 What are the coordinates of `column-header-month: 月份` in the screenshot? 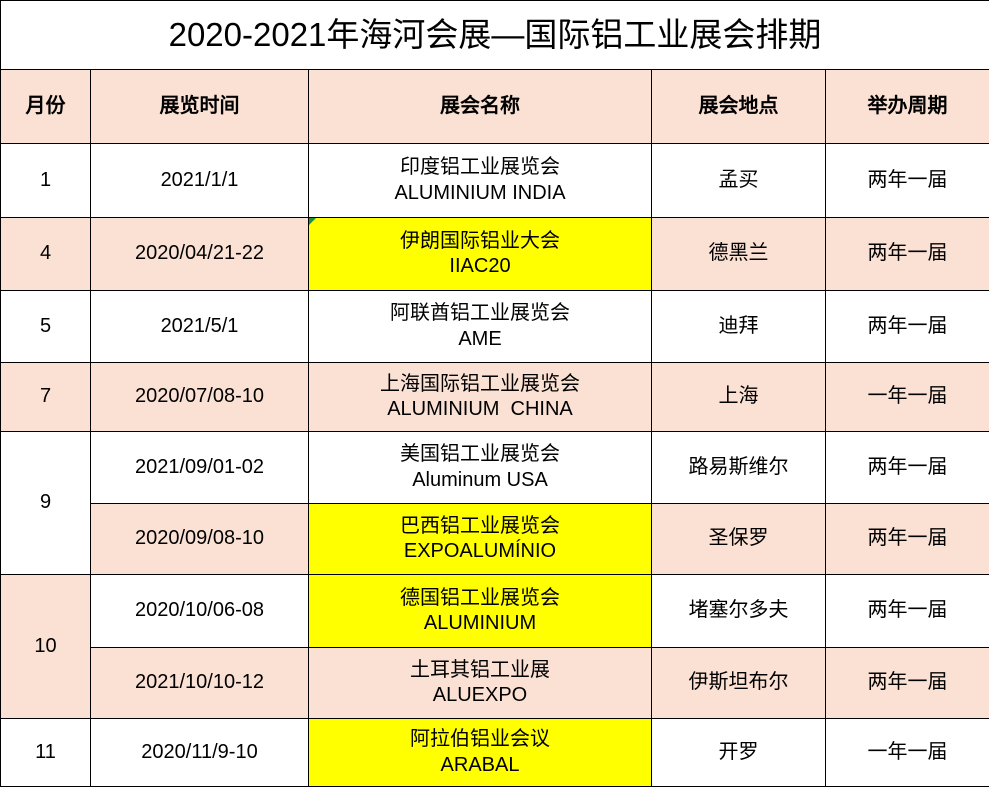 It's located at (46, 107).